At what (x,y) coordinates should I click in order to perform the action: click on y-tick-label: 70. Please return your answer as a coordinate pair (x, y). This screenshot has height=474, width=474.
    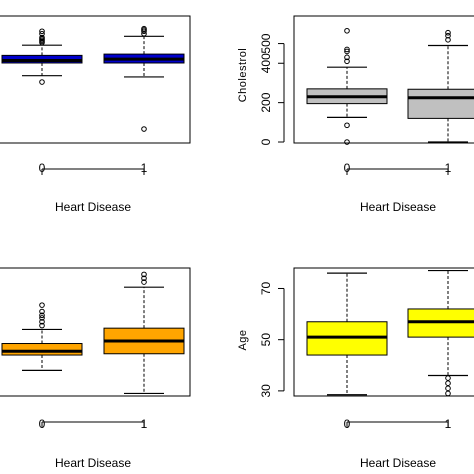
    Looking at the image, I should click on (266, 288).